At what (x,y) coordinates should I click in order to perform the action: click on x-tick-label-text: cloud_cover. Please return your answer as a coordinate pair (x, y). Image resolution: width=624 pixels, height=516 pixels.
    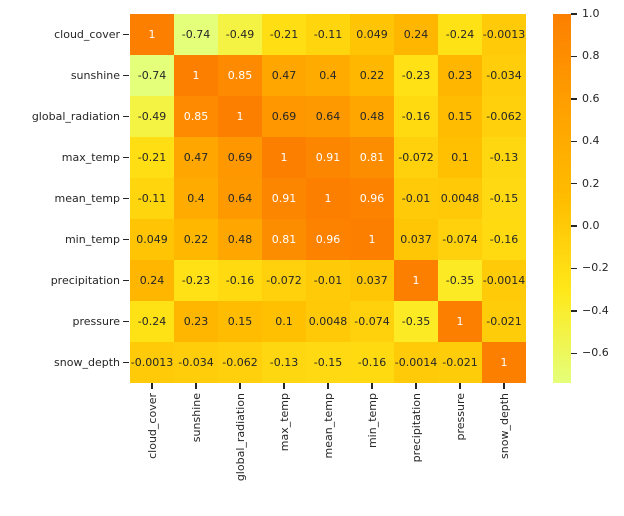
    Looking at the image, I should click on (152, 426).